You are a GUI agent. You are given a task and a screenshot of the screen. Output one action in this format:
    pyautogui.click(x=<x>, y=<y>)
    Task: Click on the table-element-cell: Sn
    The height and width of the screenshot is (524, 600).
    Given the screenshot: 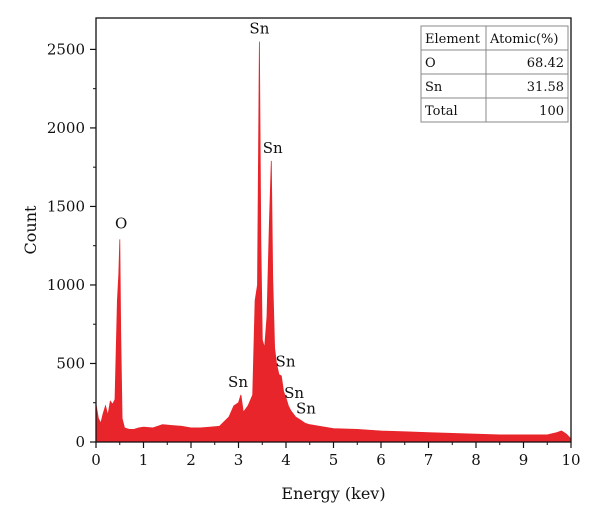 What is the action you would take?
    pyautogui.click(x=434, y=87)
    